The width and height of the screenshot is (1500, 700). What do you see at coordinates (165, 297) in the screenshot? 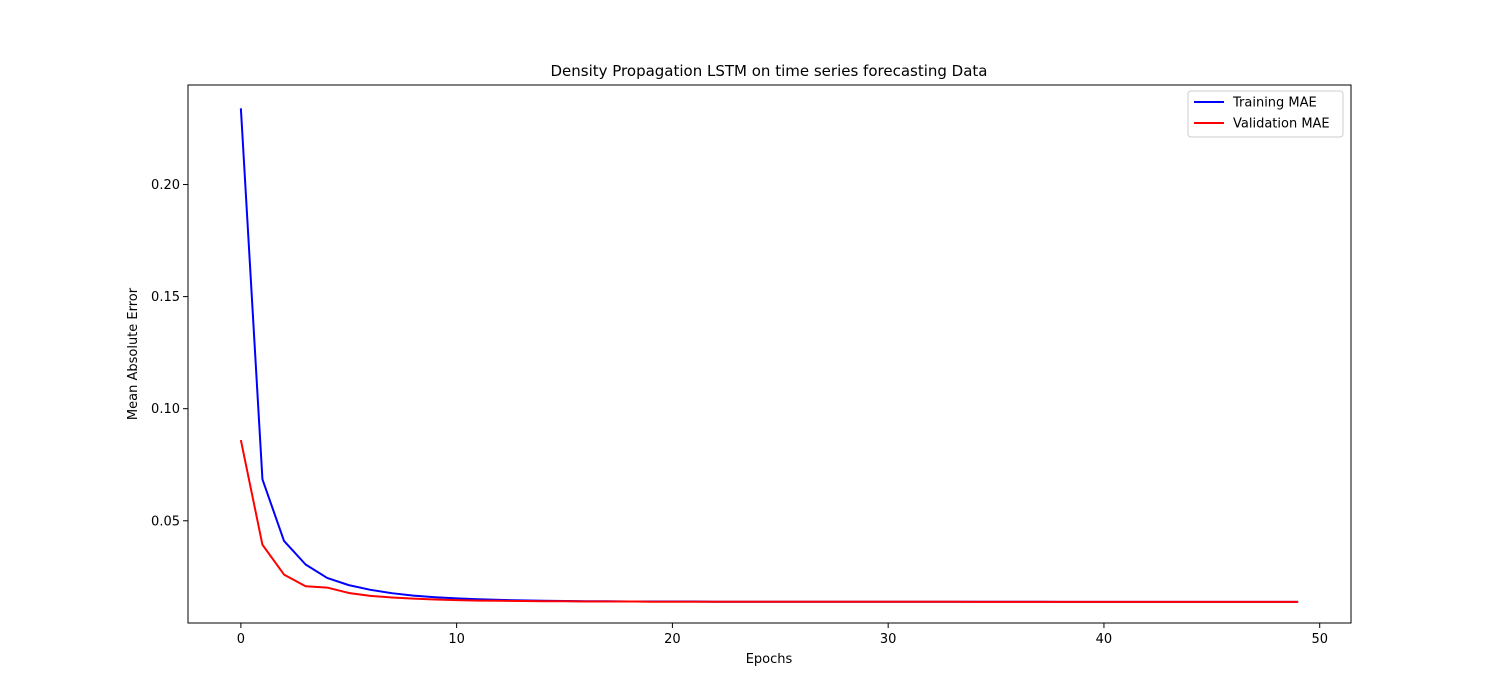
I see `y-tick-label: 0.15` at bounding box center [165, 297].